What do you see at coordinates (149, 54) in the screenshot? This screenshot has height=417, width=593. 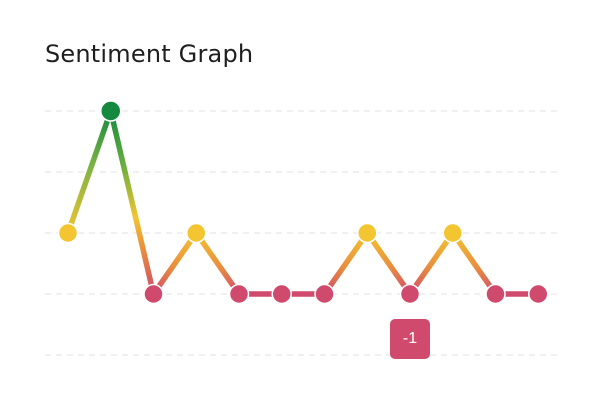 I see `chart-title: Sentiment Graph` at bounding box center [149, 54].